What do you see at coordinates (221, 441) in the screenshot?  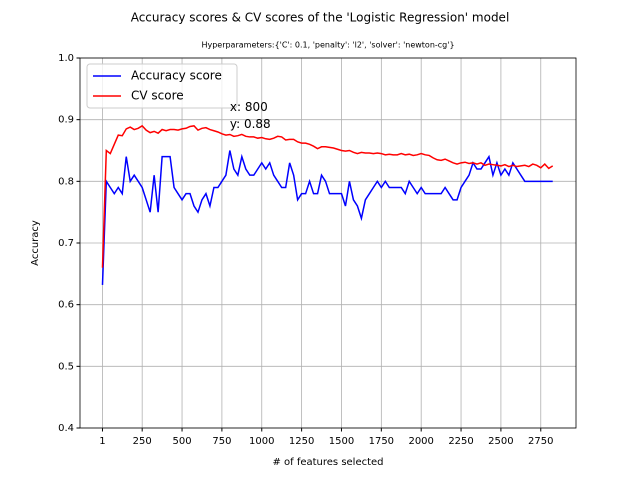 I see `x-tick-label: 750` at bounding box center [221, 441].